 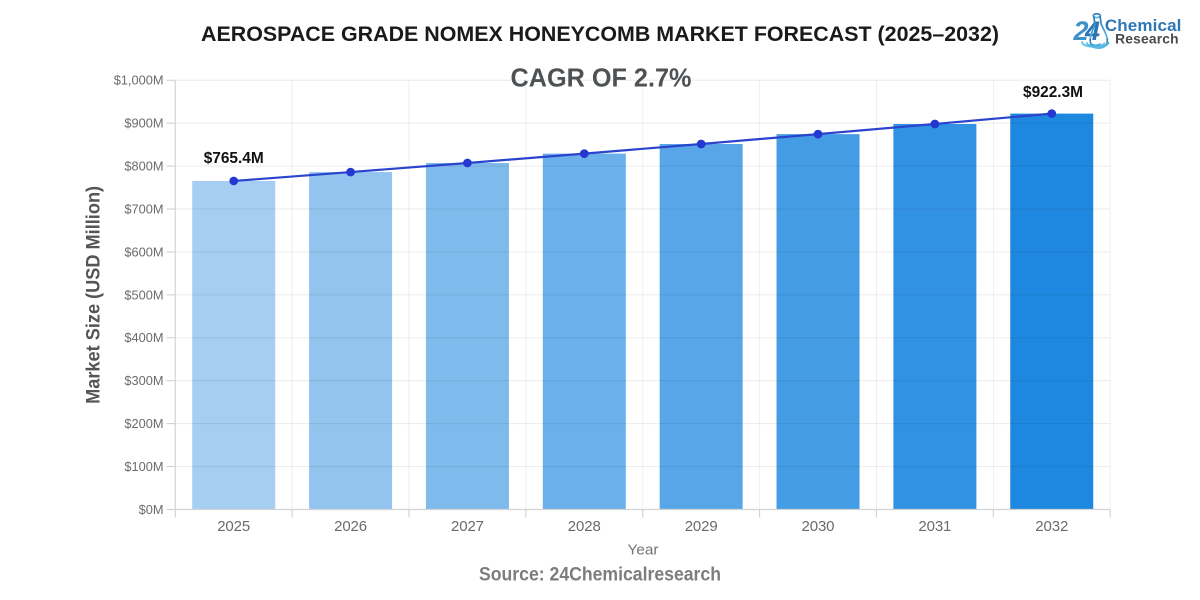 I want to click on svg-text: $400M, so click(x=143, y=337).